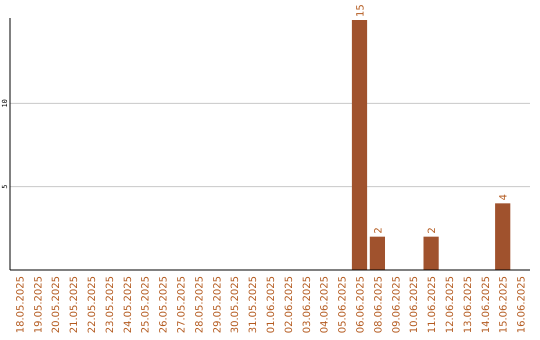 This screenshot has height=340, width=540. What do you see at coordinates (486, 305) in the screenshot?
I see `x-tick-label: 14.06.2025` at bounding box center [486, 305].